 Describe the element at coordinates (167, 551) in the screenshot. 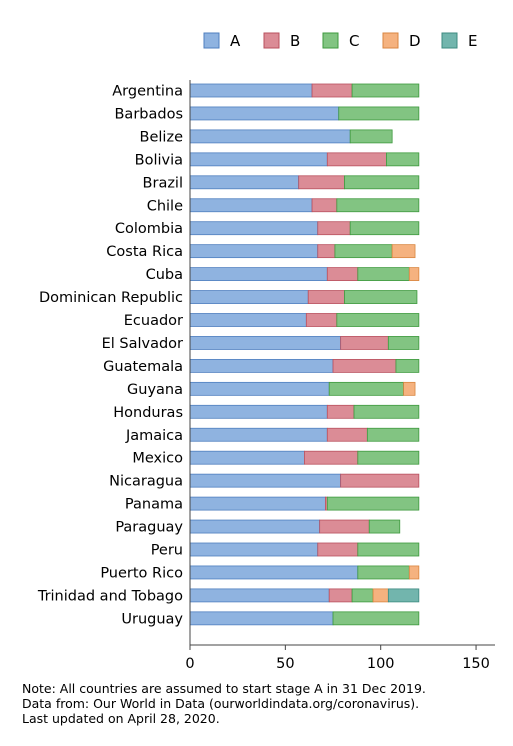

I see `country-label: Peru` at that location.